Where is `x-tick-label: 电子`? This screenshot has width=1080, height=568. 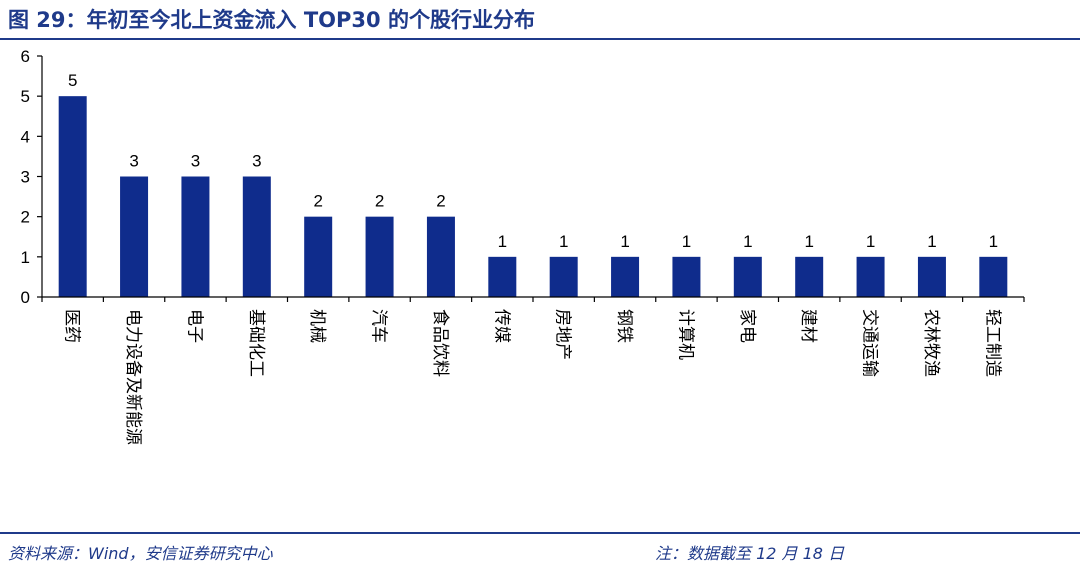
x-tick-label: 电子 is located at coordinates (194, 326).